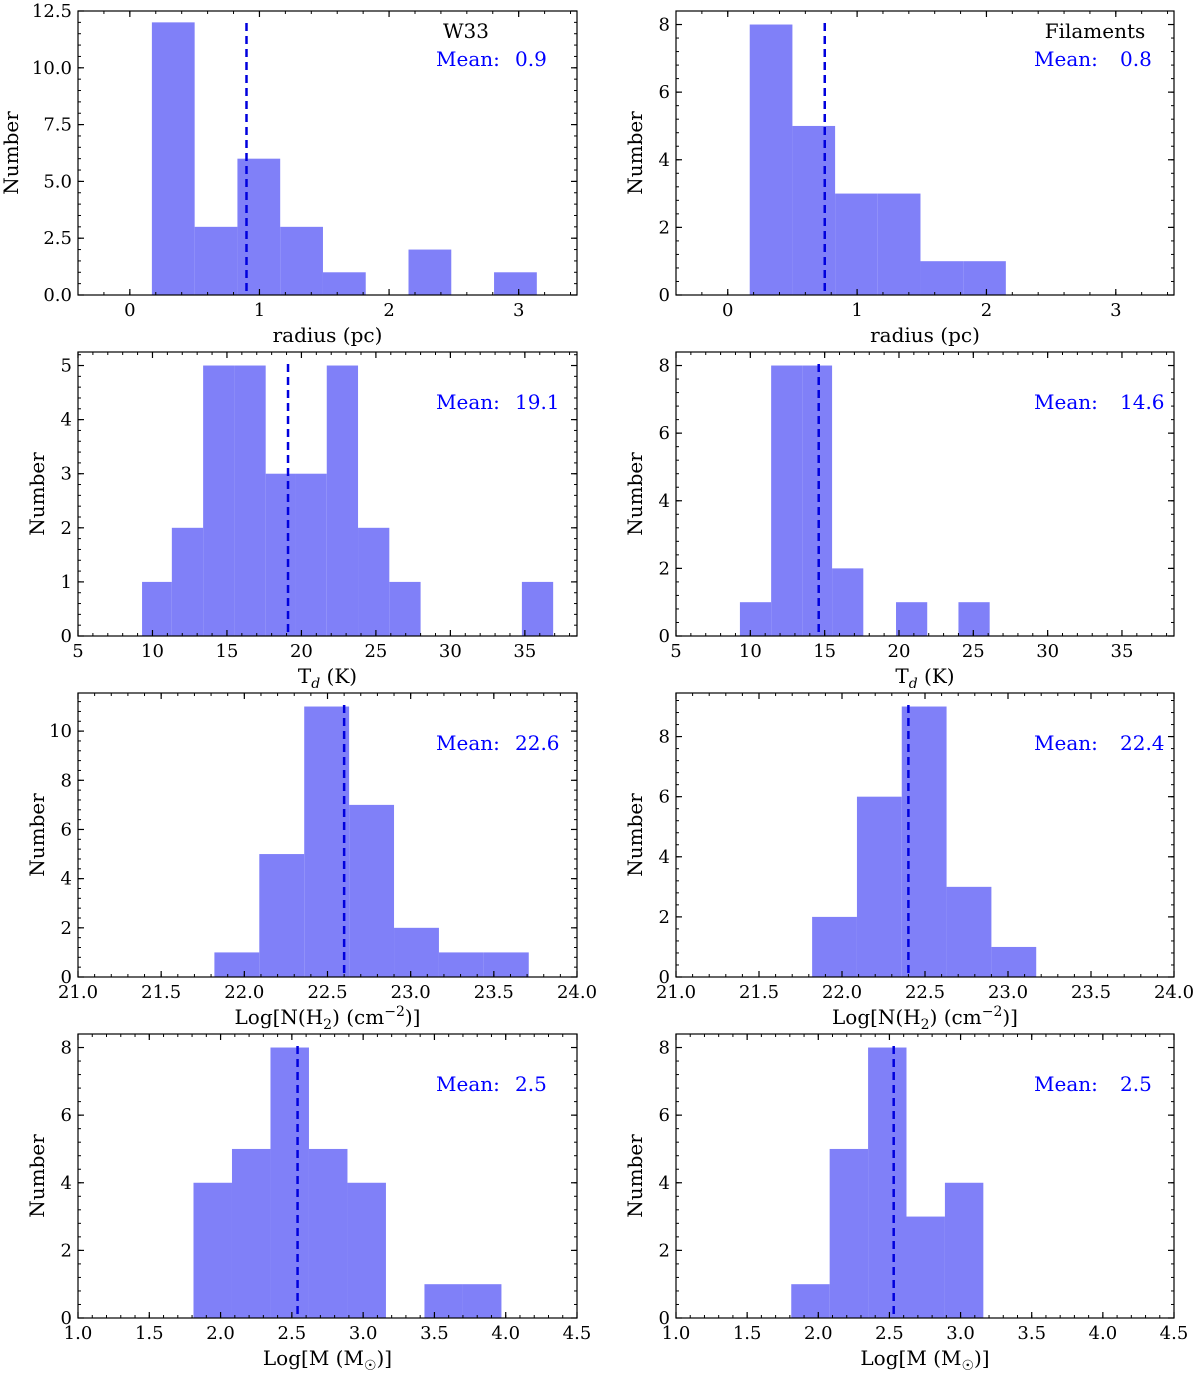 This screenshot has width=1200, height=1373. I want to click on mean-value: 19.1, so click(537, 402).